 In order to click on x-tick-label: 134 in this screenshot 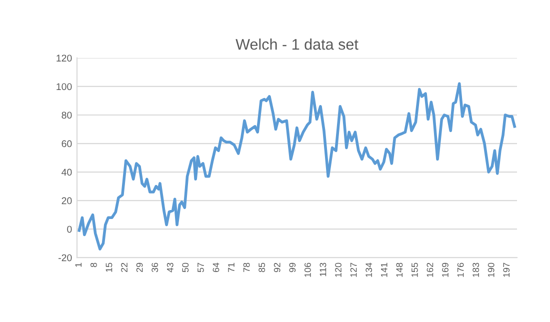, I will do `click(369, 269)`.